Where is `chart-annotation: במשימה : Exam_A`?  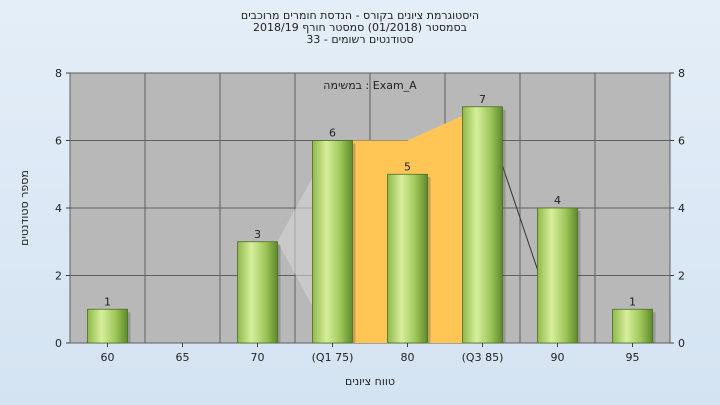 chart-annotation: במשימה : Exam_A is located at coordinates (370, 85).